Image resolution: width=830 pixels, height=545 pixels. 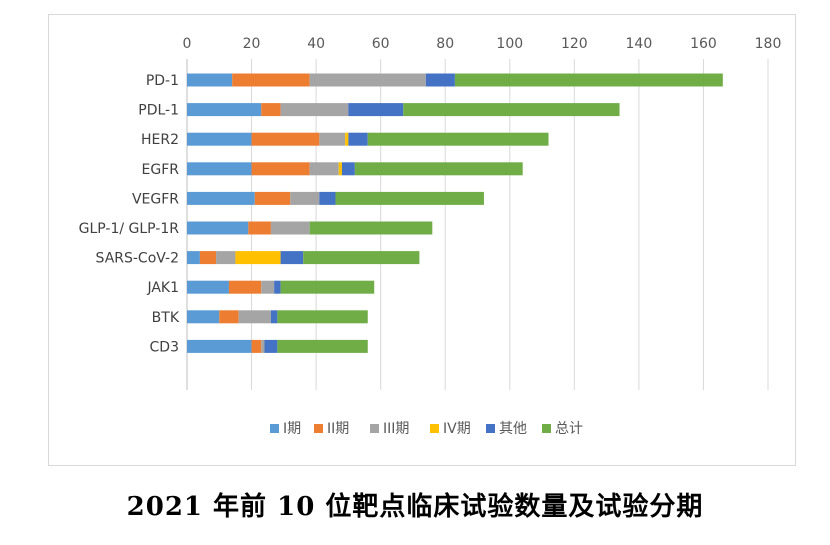 What do you see at coordinates (252, 44) in the screenshot?
I see `x-tick-label: 20` at bounding box center [252, 44].